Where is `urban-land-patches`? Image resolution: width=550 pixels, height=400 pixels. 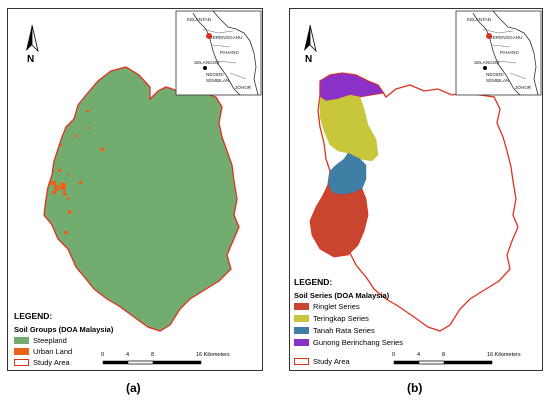
urban-land-patches is located at coordinates (77, 172).